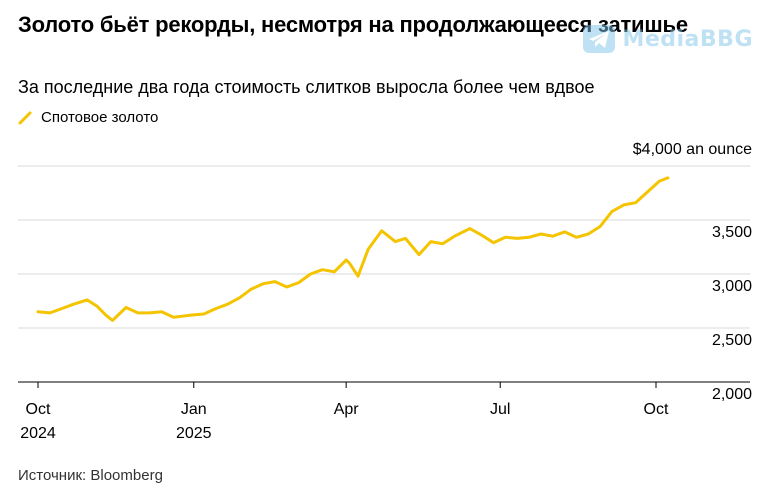 This screenshot has height=498, width=763. I want to click on x-tick-label: Apr, so click(347, 409).